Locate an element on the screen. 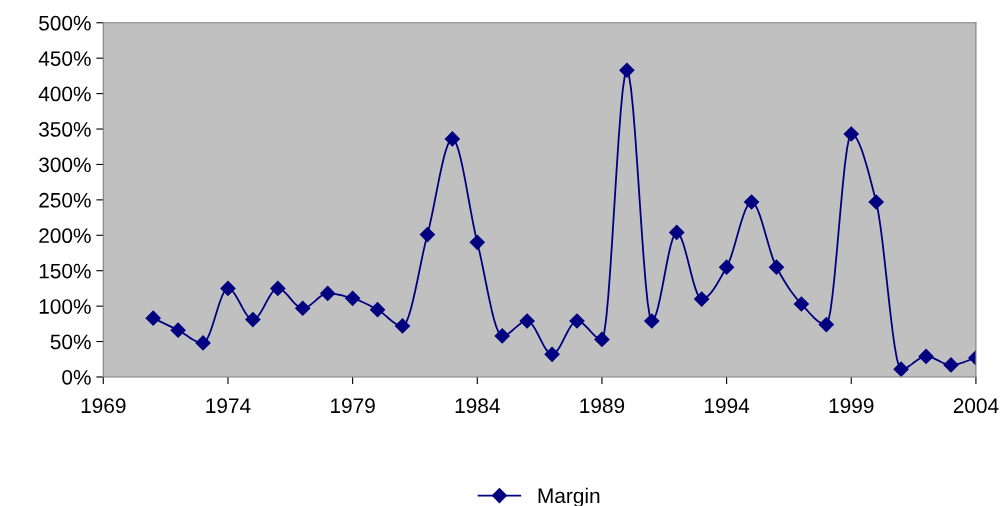  x-tick-label: 1984 is located at coordinates (477, 406).